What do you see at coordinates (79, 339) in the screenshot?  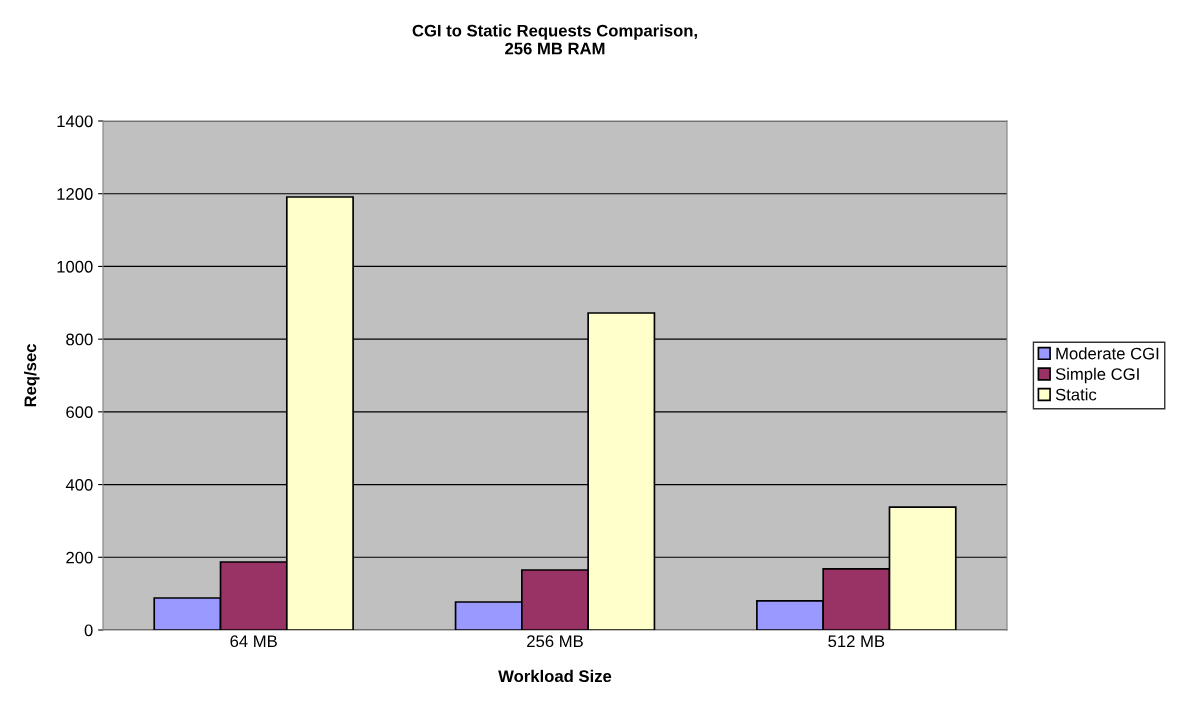 I see `y-tick-label: 800` at bounding box center [79, 339].